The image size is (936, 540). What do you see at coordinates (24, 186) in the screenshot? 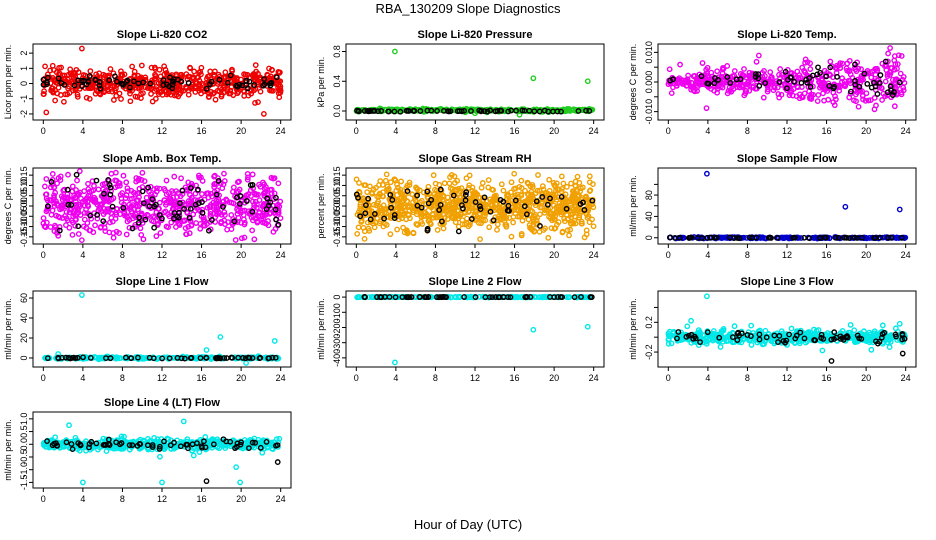
I see `y-tick-label: 0.10` at bounding box center [24, 186].